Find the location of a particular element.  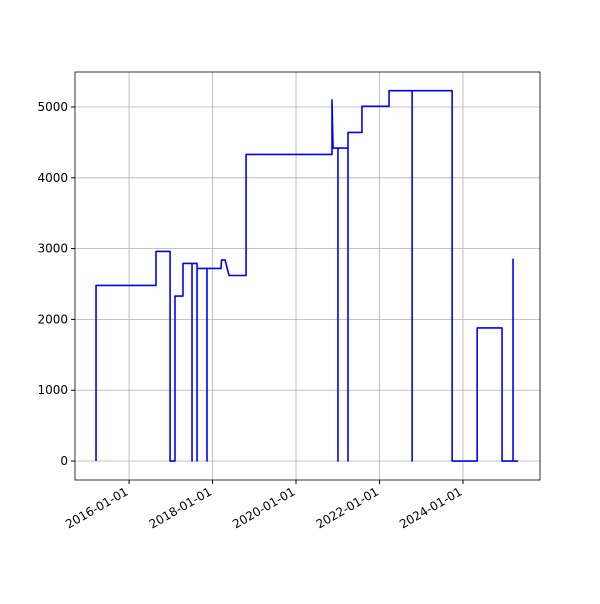

y-tick-label: 0 is located at coordinates (64, 461).